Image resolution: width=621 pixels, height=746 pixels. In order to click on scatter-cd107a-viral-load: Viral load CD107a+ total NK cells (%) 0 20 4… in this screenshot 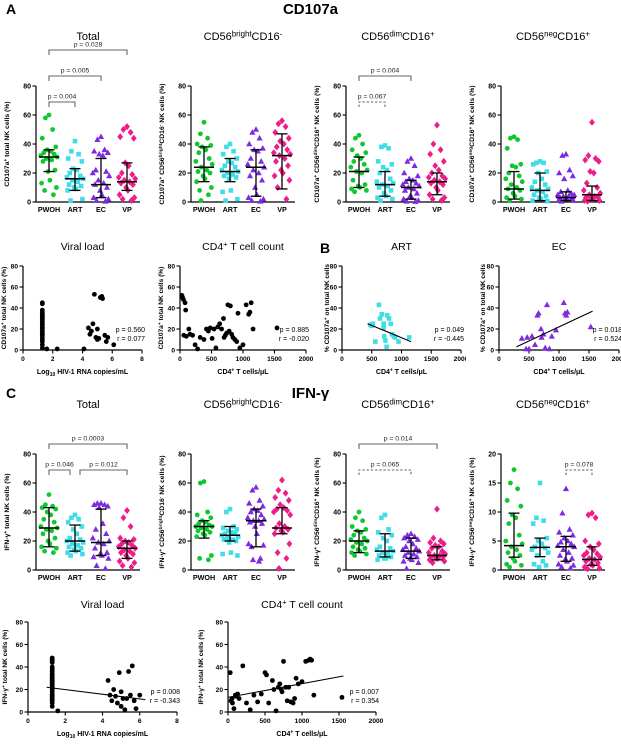, I will do `click(78, 311)`.